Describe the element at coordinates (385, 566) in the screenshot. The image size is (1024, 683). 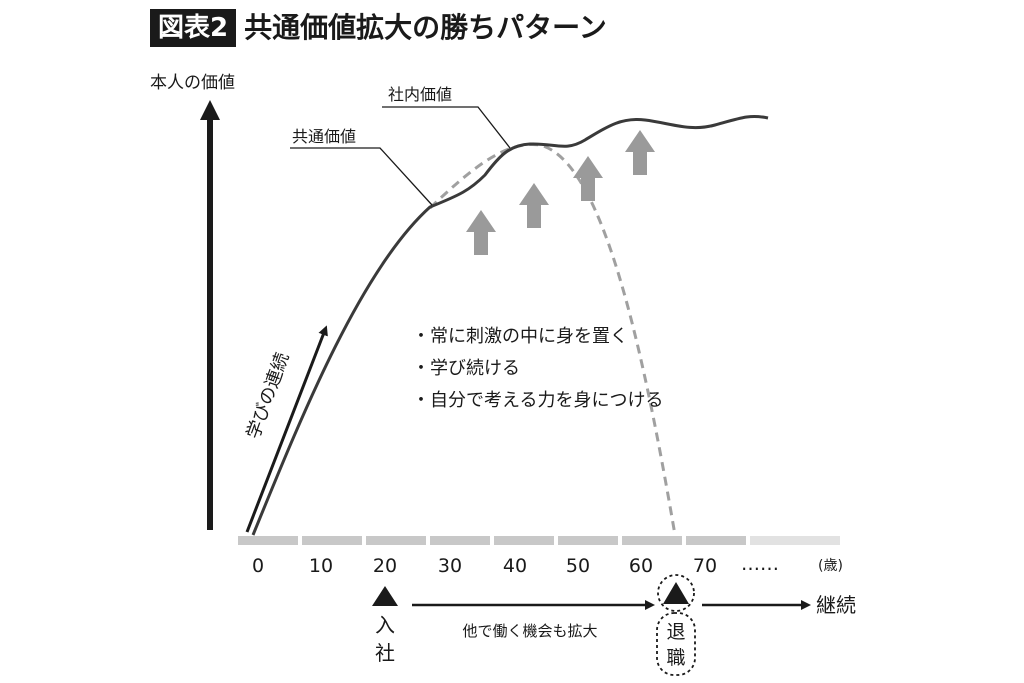
I see `x-tick-20: 20` at that location.